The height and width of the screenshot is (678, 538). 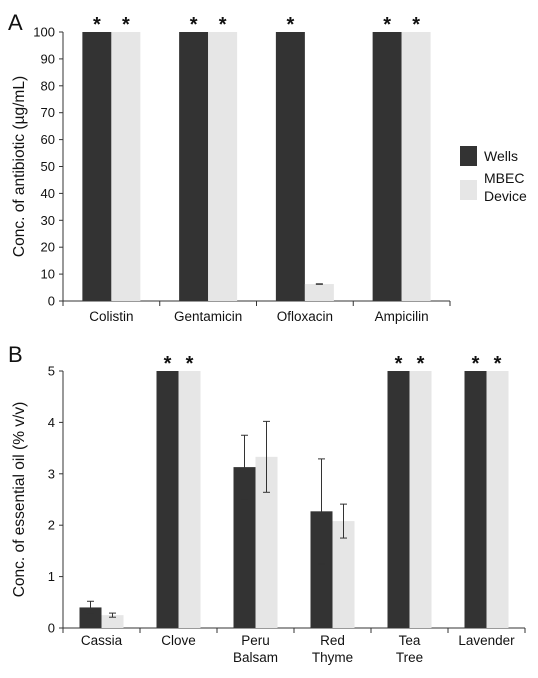 I want to click on panel-a-y-tick-label: 90, so click(x=48, y=58).